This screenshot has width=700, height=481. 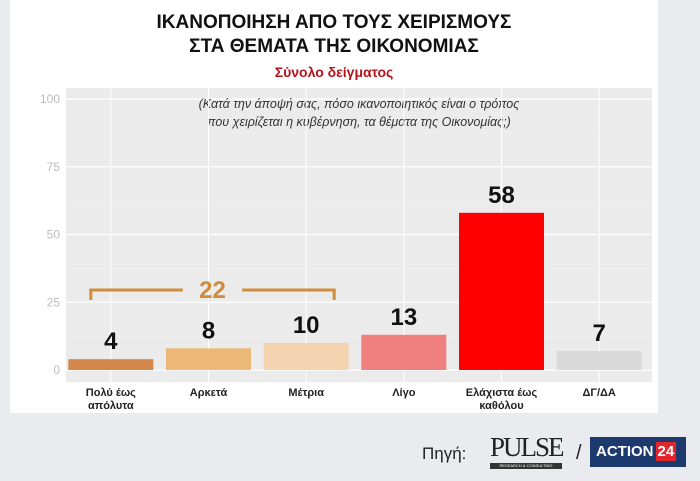 What do you see at coordinates (56, 370) in the screenshot?
I see `y-tick-label: 0` at bounding box center [56, 370].